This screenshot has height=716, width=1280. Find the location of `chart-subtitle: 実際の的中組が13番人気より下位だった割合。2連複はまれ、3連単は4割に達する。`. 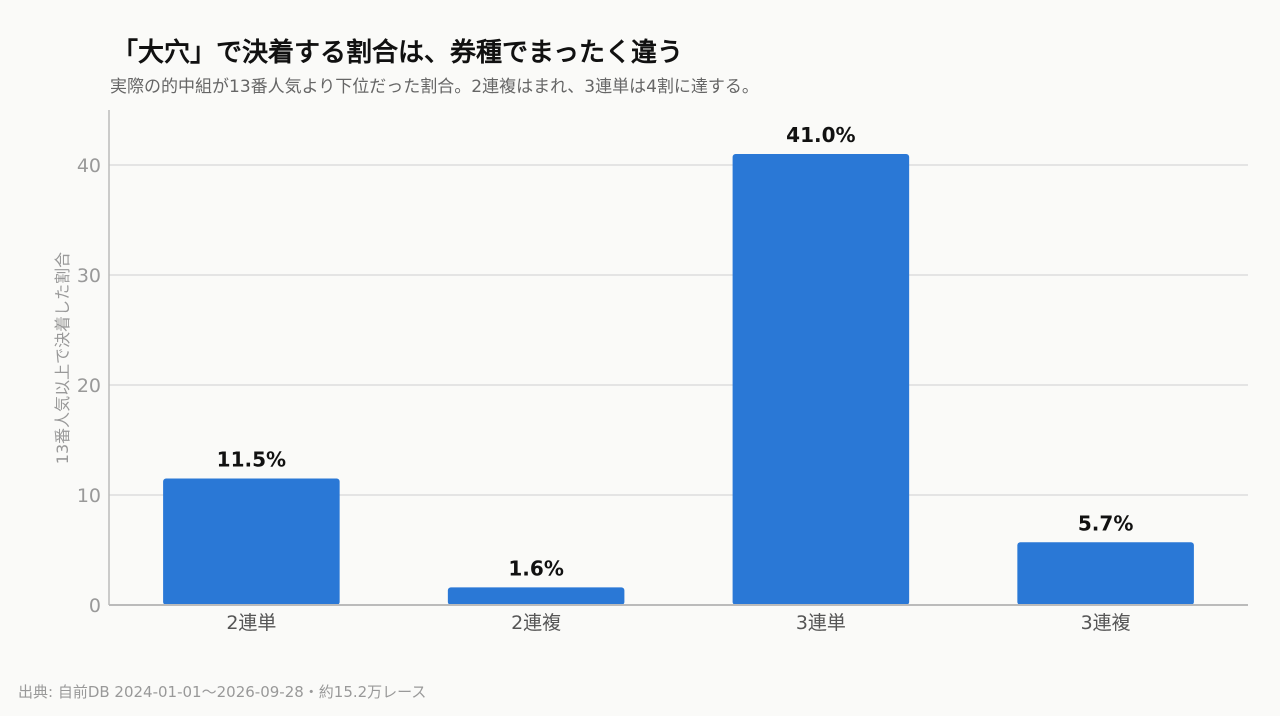

chart-subtitle: 実際の的中組が13番人気より下位だった割合。2連複はまれ、3連単は4割に達する。 is located at coordinates (434, 87).